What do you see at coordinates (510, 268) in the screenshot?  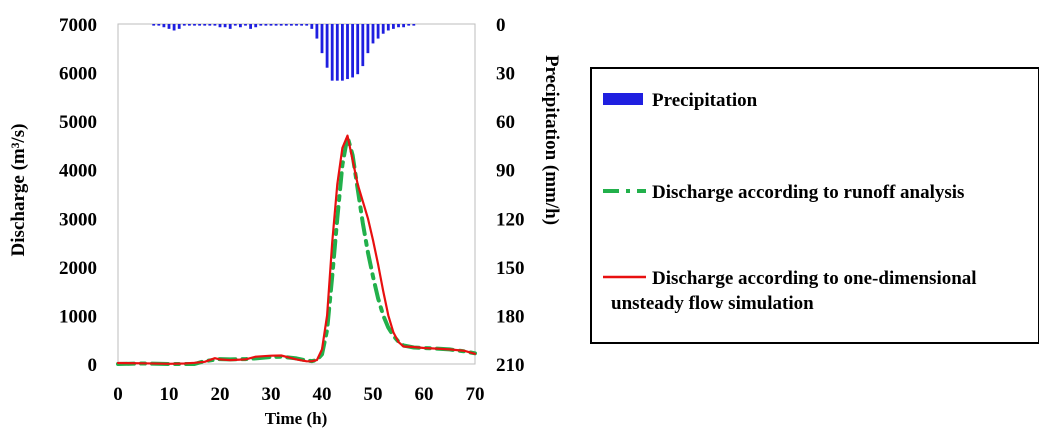 I see `right-y-tick-label: 150` at bounding box center [510, 268].